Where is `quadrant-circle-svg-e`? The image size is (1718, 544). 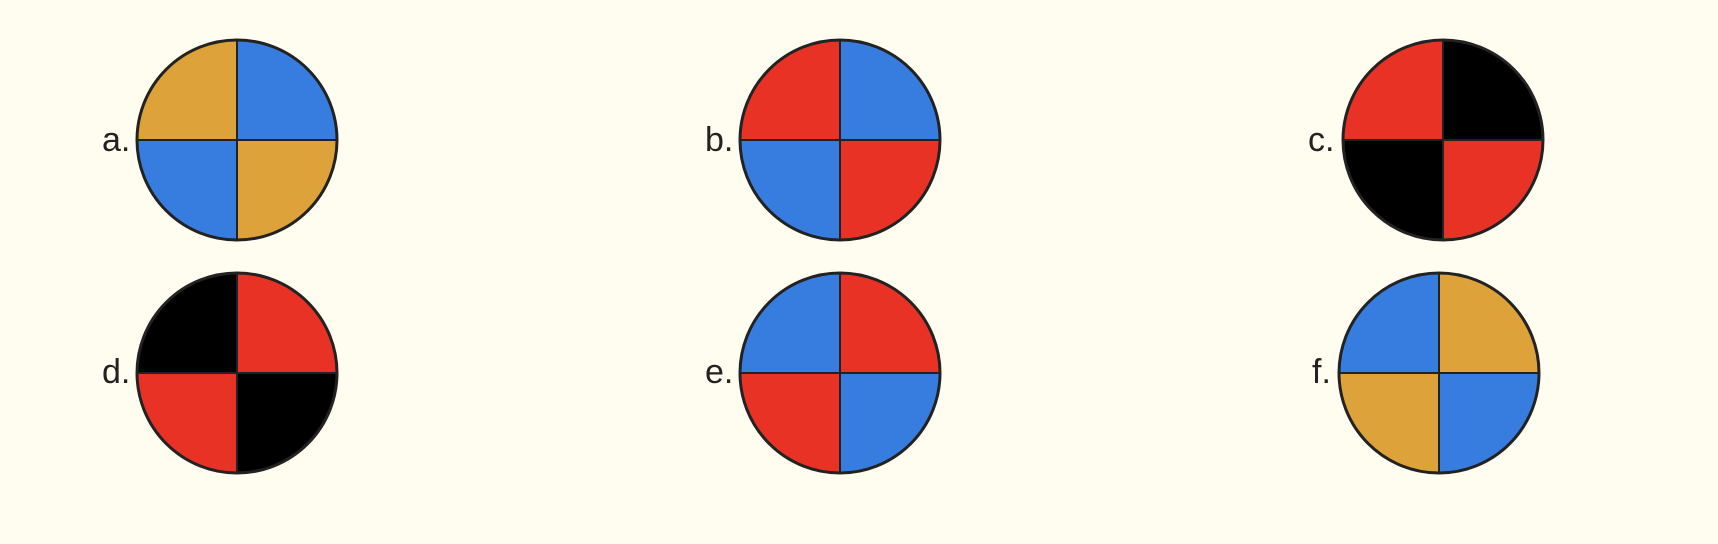 quadrant-circle-svg-e is located at coordinates (840, 373).